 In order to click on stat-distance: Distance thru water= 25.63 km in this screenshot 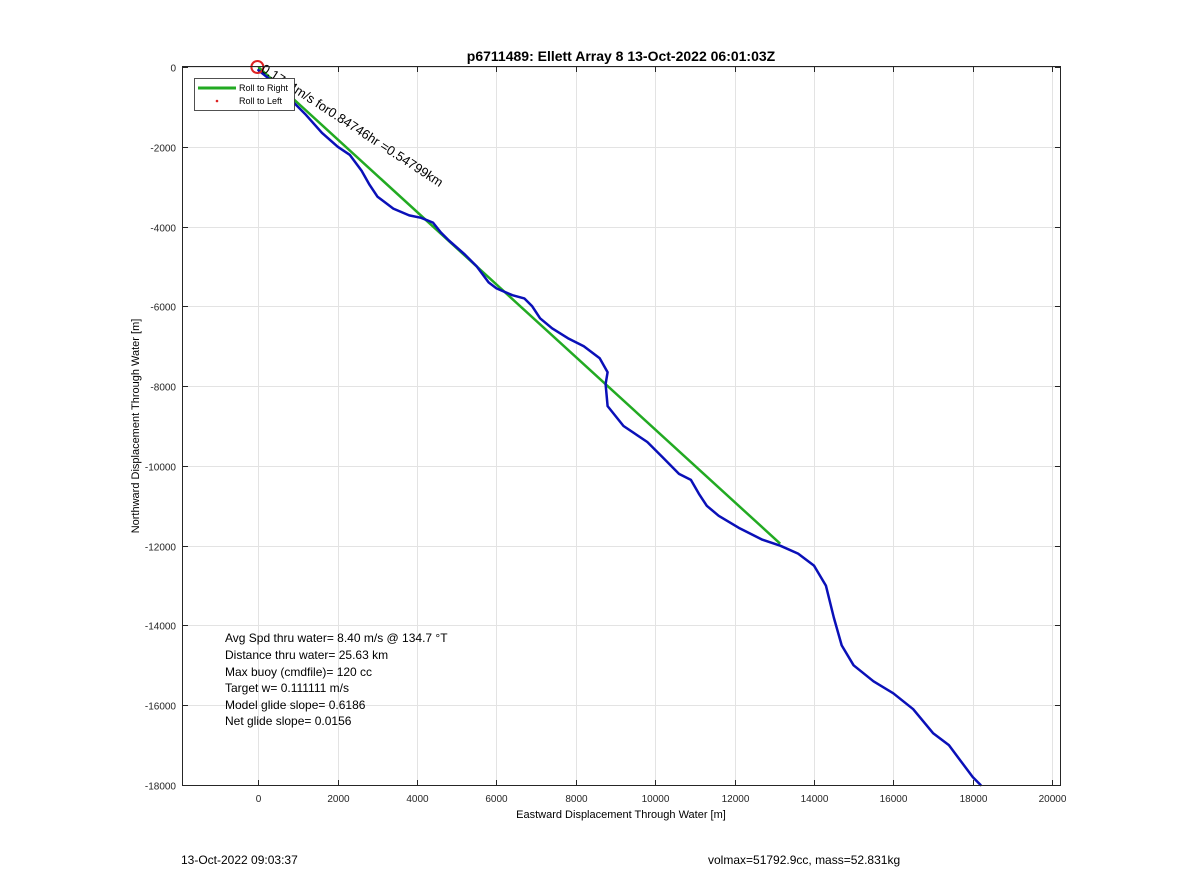, I will do `click(306, 655)`.